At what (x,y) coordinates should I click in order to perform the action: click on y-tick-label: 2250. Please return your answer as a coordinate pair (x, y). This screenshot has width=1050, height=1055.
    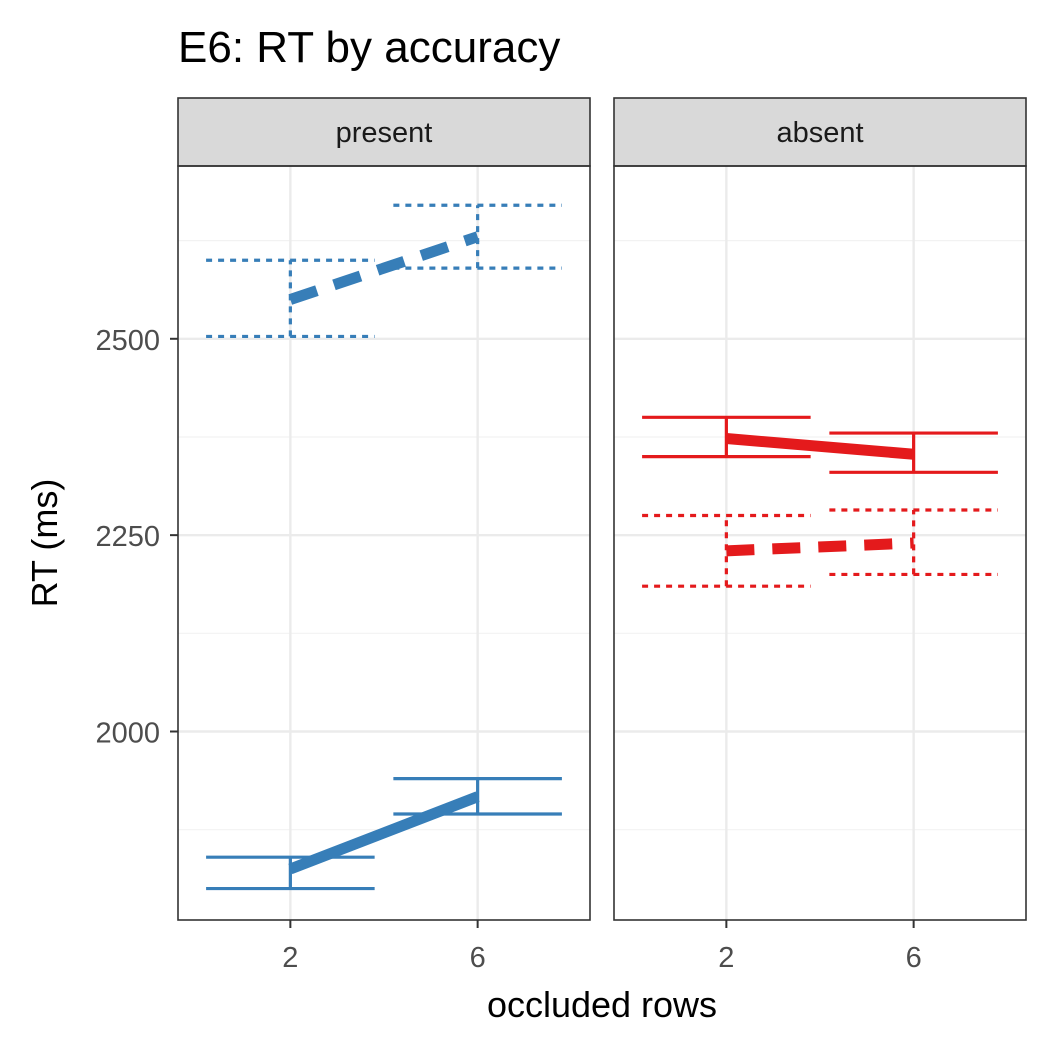
    Looking at the image, I should click on (127, 537).